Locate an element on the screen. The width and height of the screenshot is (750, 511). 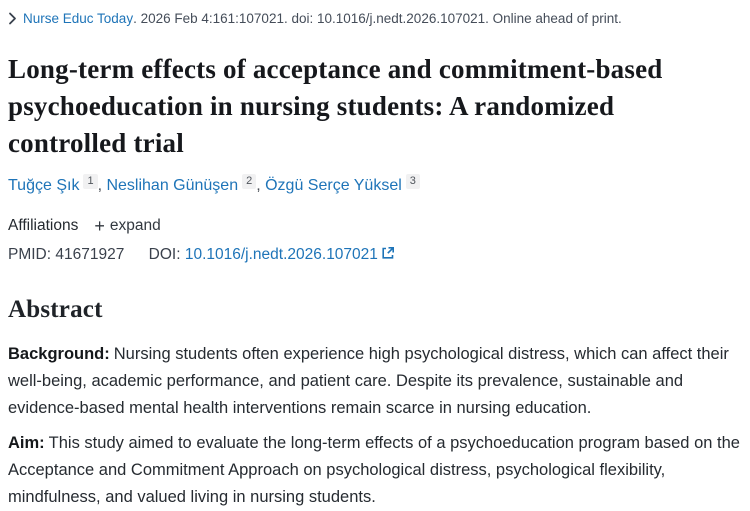
author-link: Neslihan Günüşen is located at coordinates (172, 185).